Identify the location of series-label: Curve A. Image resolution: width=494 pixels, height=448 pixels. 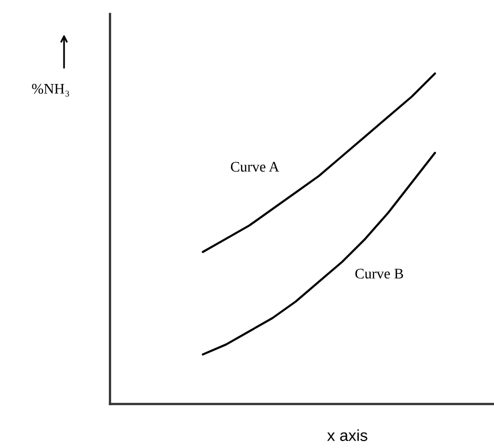
(255, 167).